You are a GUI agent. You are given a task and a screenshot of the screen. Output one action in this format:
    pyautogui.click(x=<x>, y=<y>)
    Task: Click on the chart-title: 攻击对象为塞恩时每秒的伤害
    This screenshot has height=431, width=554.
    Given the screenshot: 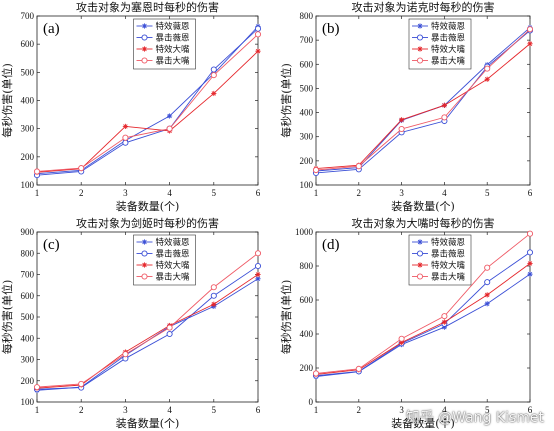 What is the action you would take?
    pyautogui.click(x=147, y=7)
    